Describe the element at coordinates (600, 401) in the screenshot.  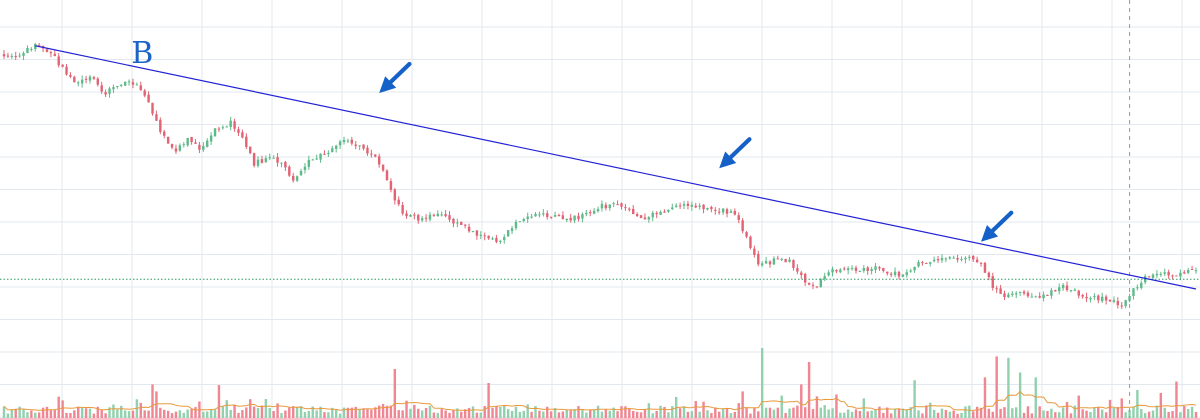
I see `volume-ma-line` at that location.